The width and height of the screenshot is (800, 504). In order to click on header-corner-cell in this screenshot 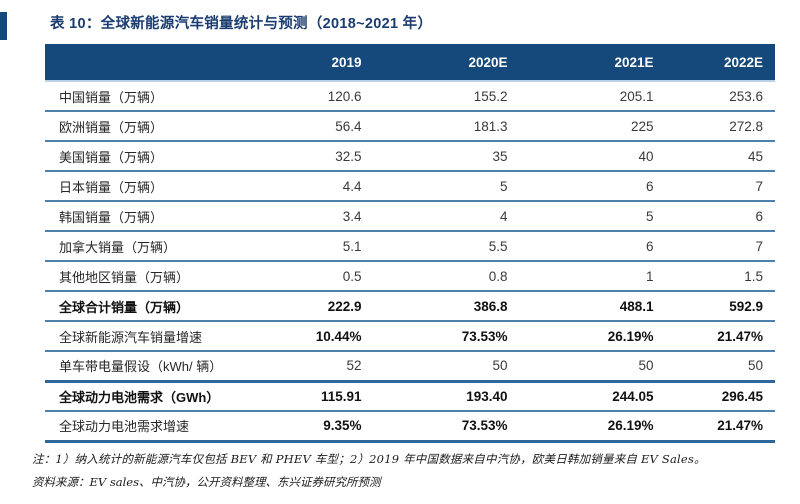, I will do `click(147, 63)`.